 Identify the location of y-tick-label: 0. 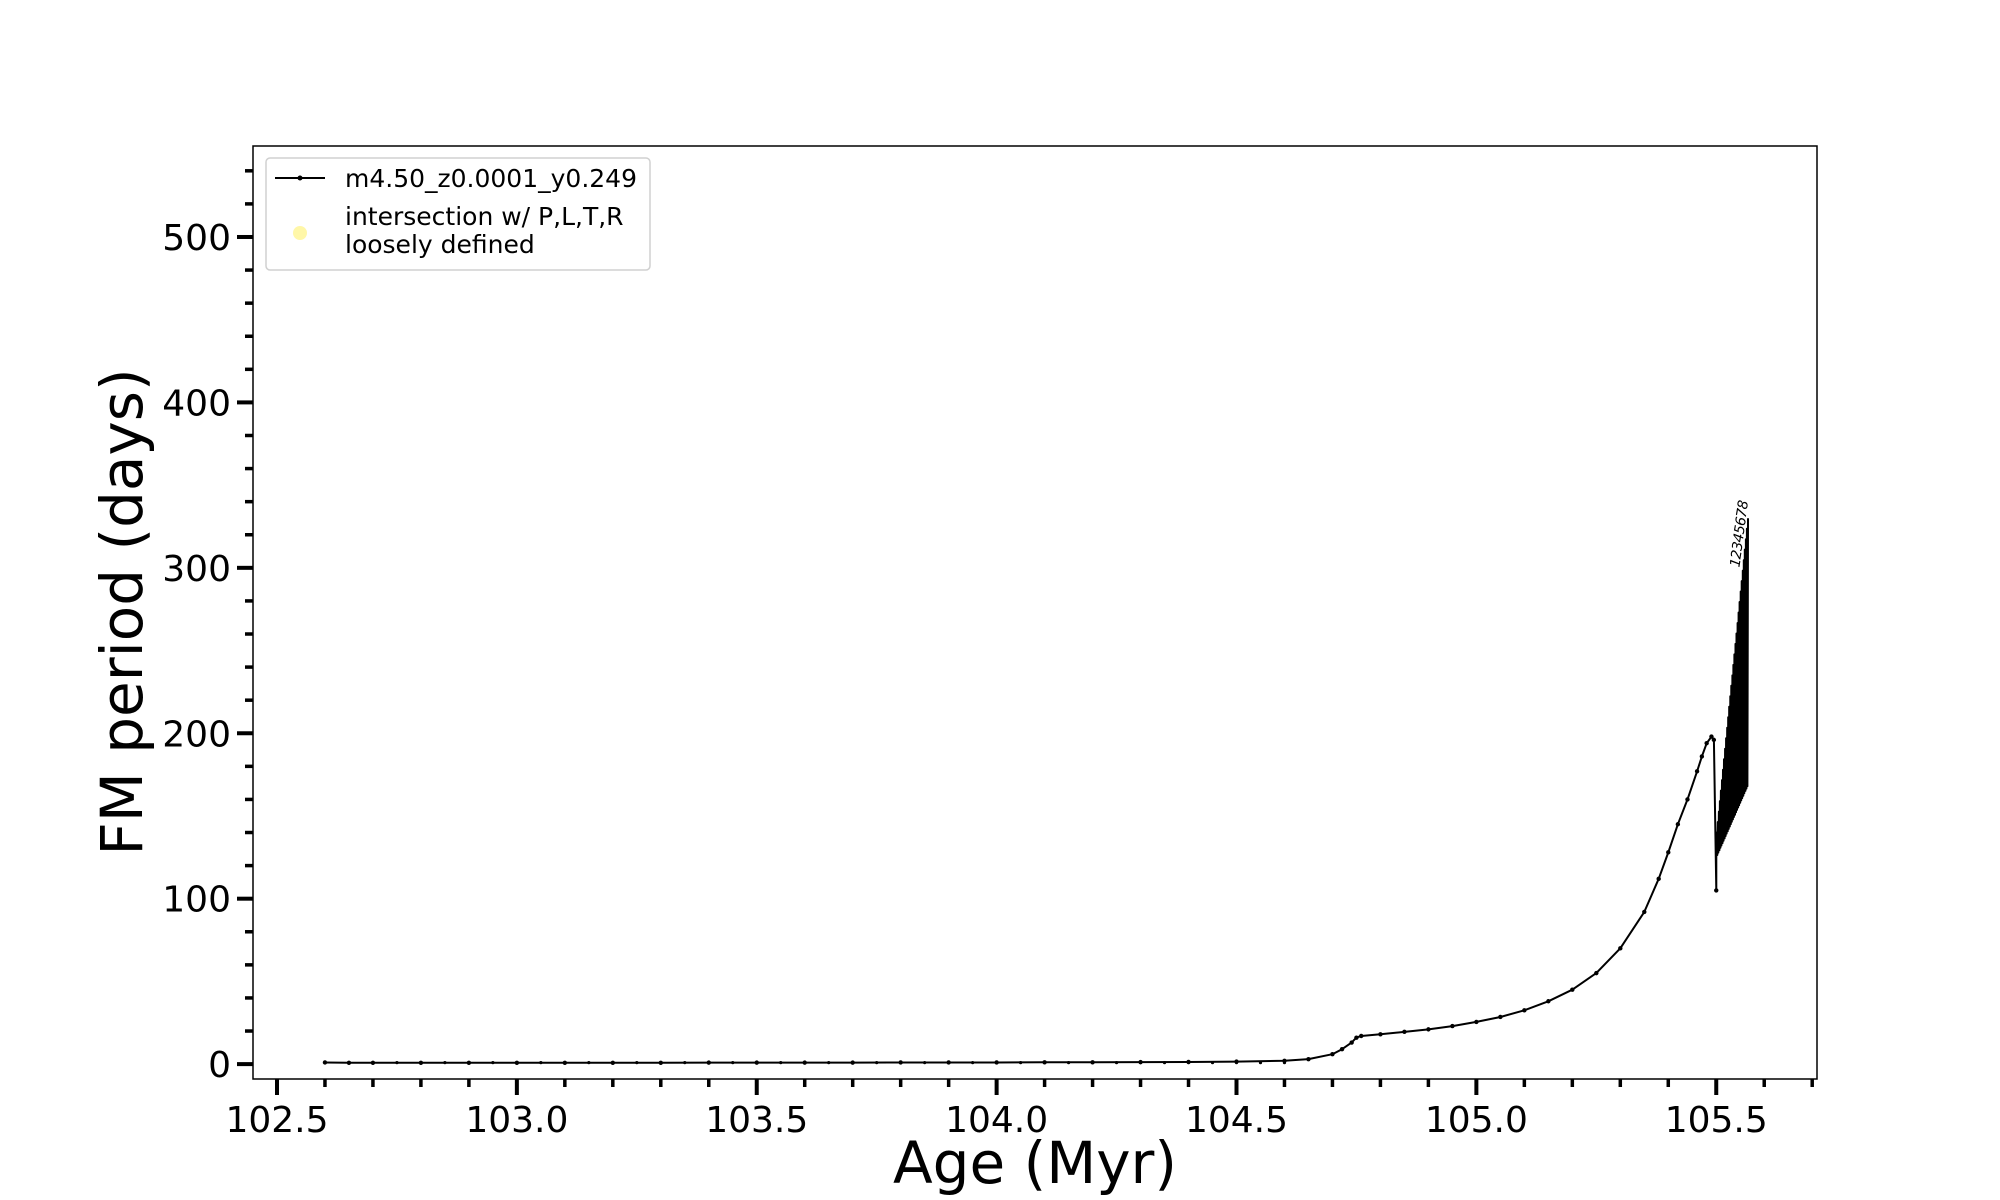
(219, 1065).